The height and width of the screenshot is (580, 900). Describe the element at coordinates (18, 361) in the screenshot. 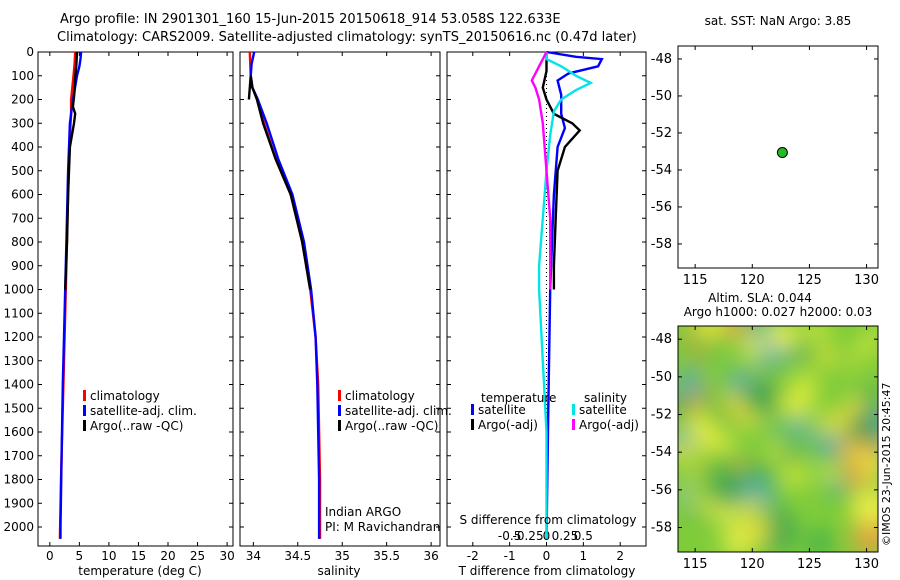

I see `depth-tick-label: 1300` at that location.